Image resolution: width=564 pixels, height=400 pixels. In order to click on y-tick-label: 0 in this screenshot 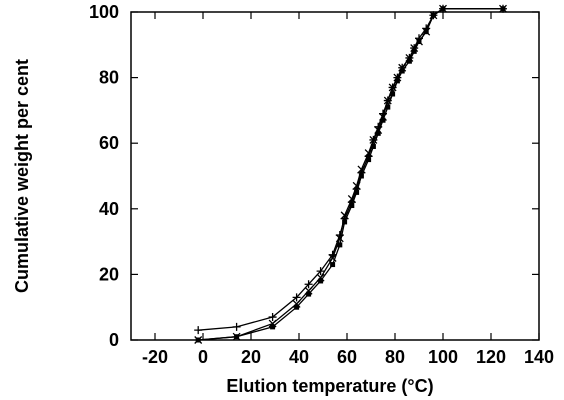, I will do `click(114, 340)`.